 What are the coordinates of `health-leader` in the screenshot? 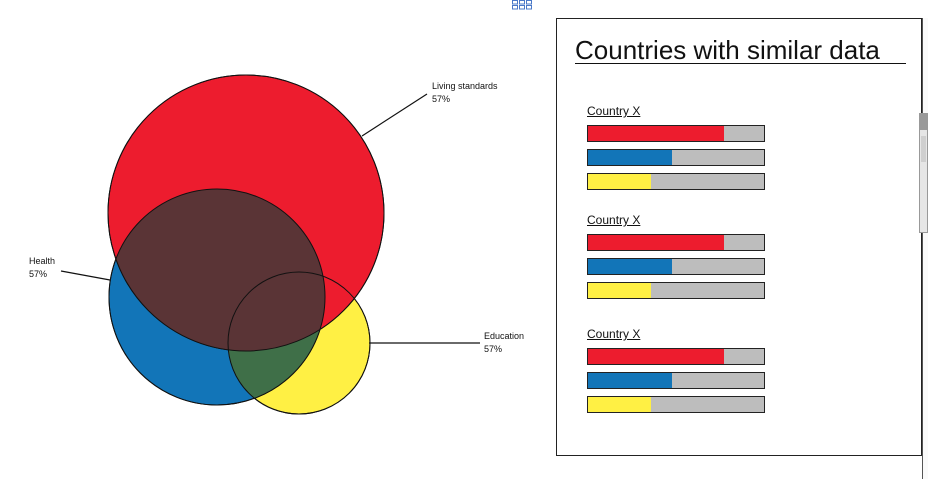 It's located at (85, 275).